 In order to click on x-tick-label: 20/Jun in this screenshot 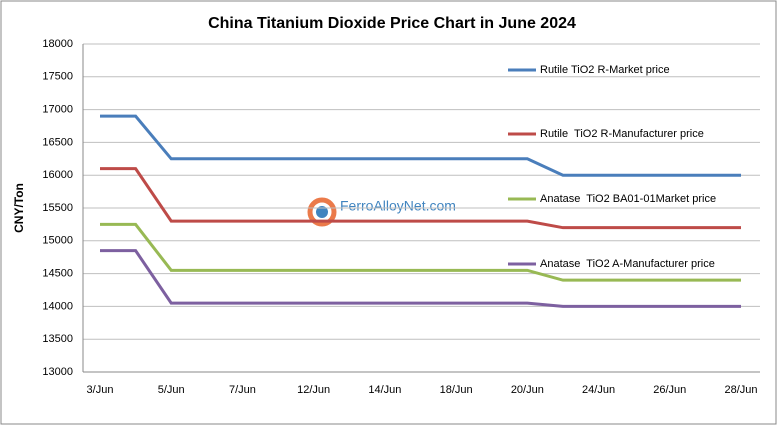, I will do `click(527, 390)`.